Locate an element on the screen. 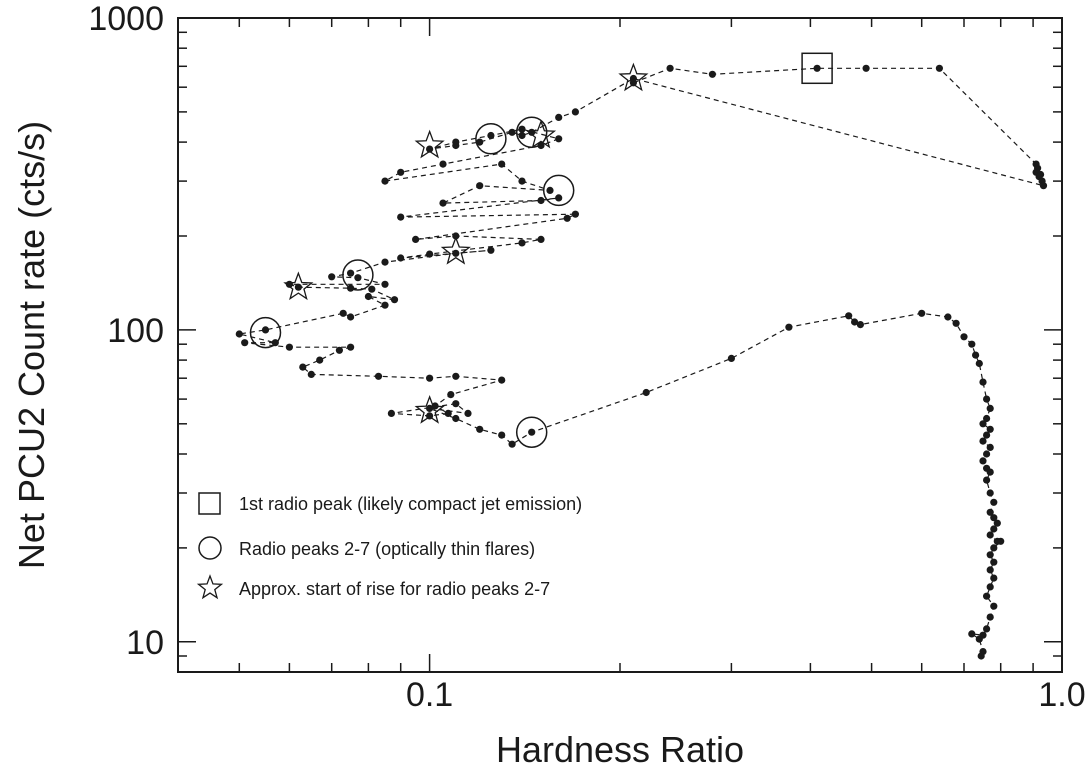  y-tick-label: 1000 is located at coordinates (126, 19).